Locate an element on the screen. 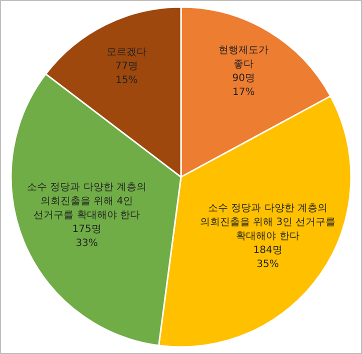 The image size is (362, 354). slice-label: 소수 정당과 다양한 계층의 의회진출을 위해 3인 선거구를 확대해야 한다 is located at coordinates (267, 223).